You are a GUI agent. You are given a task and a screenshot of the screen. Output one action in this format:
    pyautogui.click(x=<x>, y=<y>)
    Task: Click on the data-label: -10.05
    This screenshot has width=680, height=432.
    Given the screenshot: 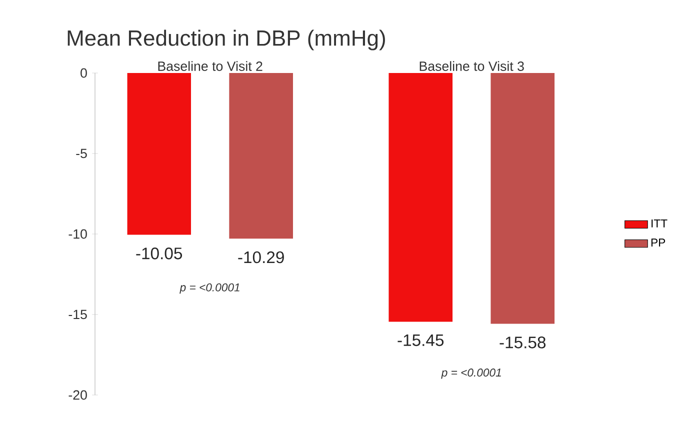 What is the action you would take?
    pyautogui.click(x=159, y=254)
    